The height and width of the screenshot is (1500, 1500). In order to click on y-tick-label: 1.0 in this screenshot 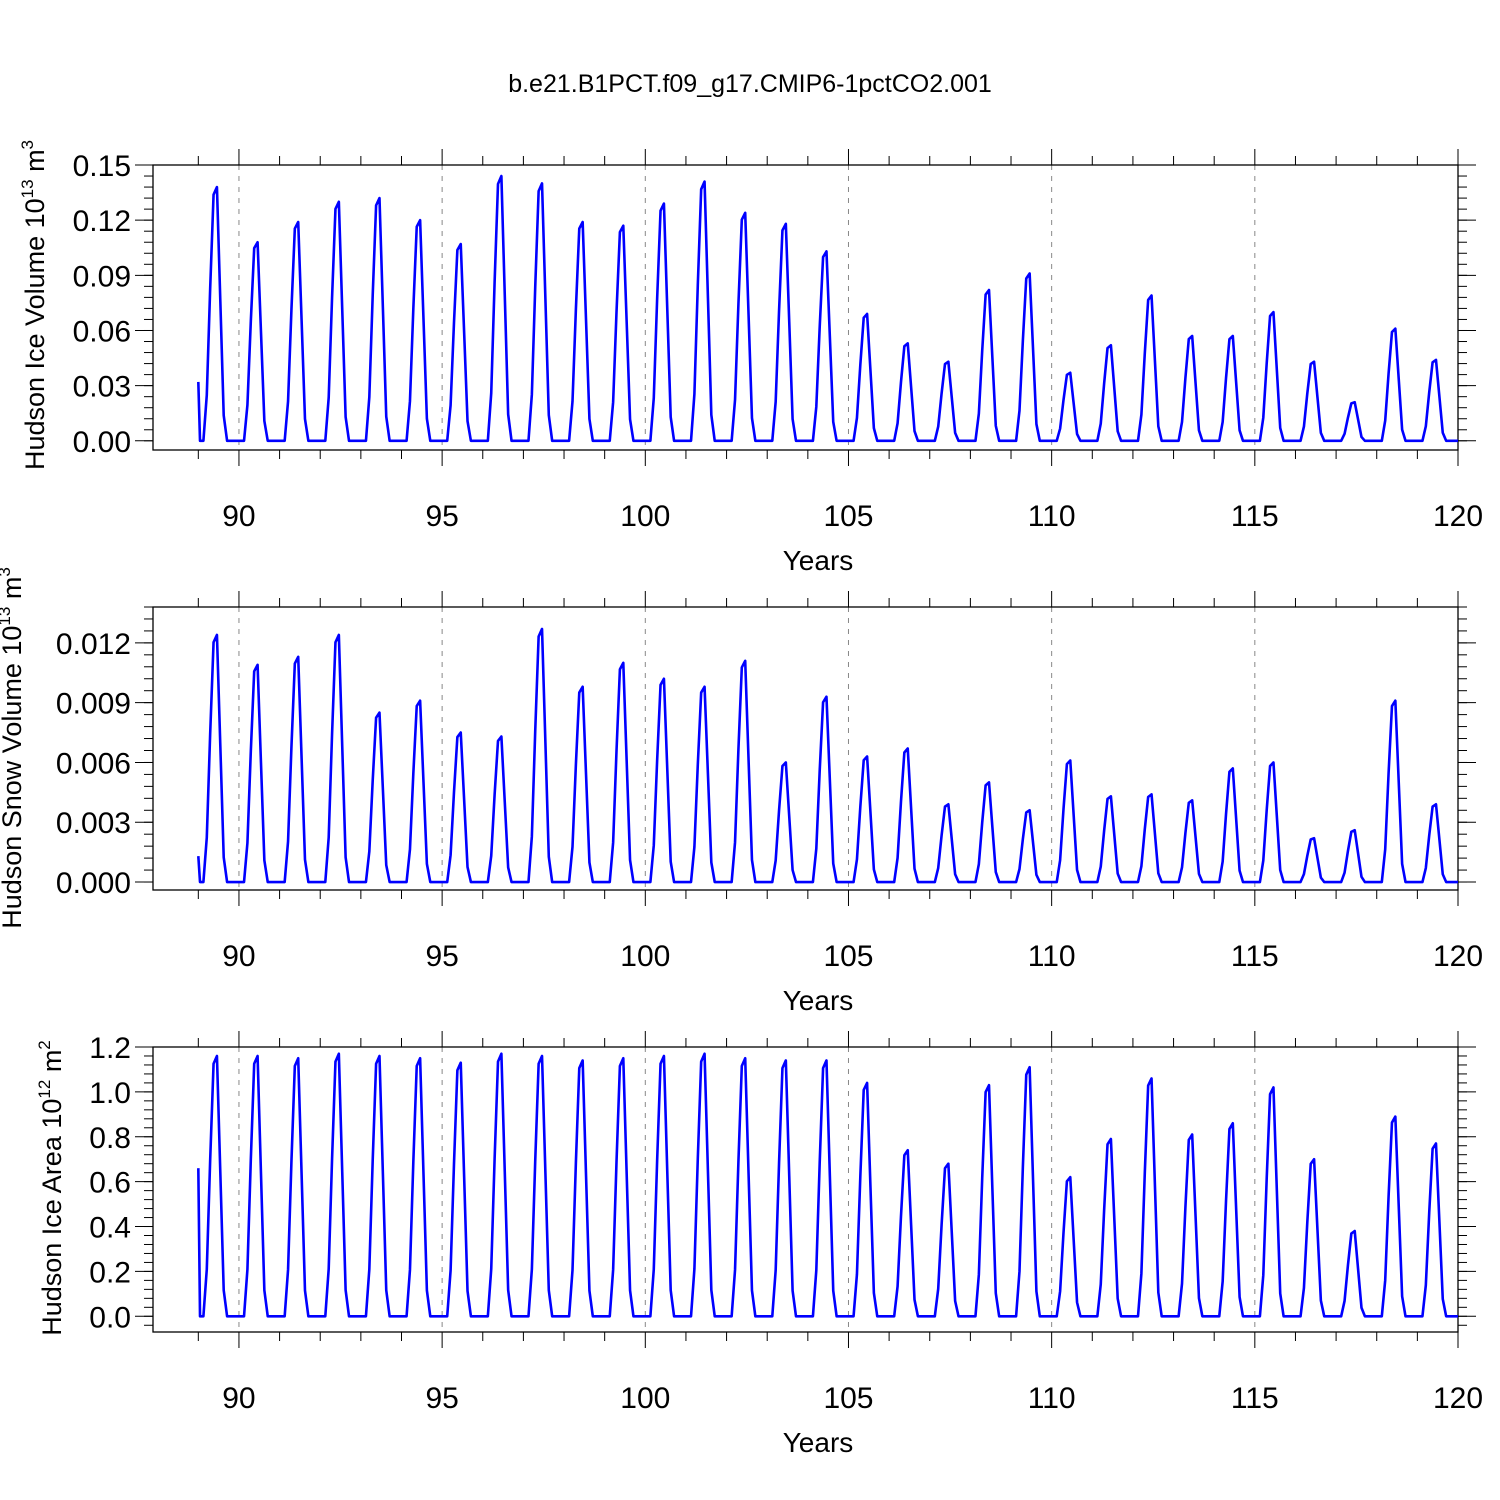, I will do `click(110, 1093)`.